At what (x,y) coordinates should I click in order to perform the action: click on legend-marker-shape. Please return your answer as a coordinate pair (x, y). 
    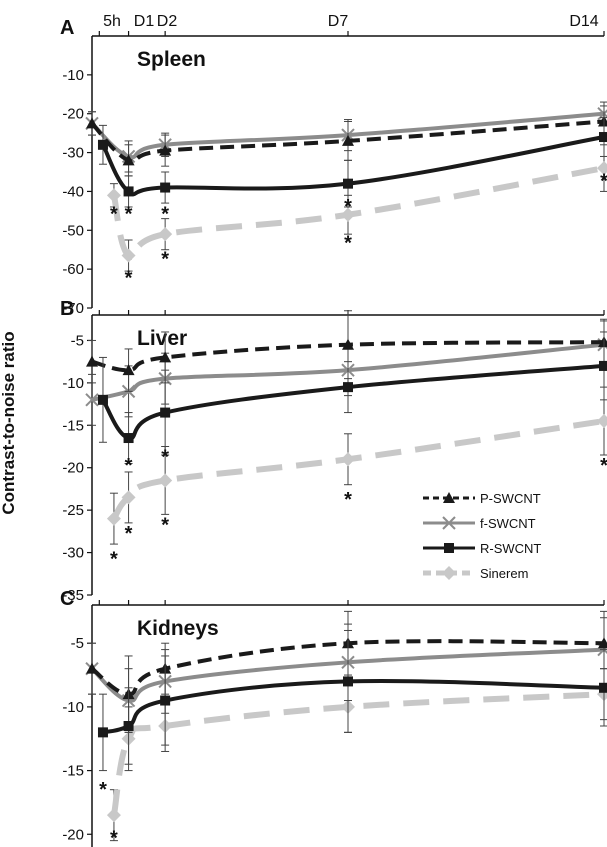
    Looking at the image, I should click on (449, 523).